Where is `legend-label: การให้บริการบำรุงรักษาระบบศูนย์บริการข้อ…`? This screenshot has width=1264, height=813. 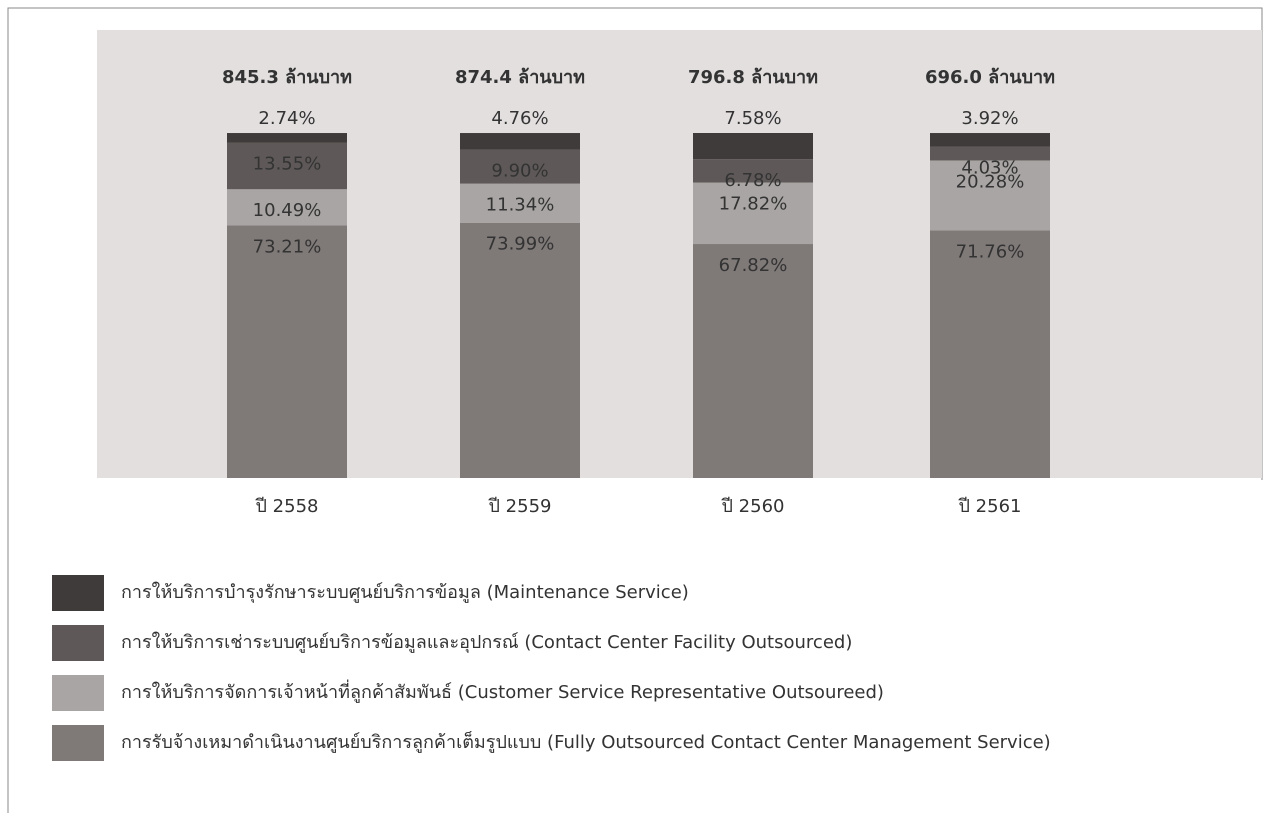
legend-label: การให้บริการบำรุงรักษาระบบศูนย์บริการข้อ… is located at coordinates (405, 592).